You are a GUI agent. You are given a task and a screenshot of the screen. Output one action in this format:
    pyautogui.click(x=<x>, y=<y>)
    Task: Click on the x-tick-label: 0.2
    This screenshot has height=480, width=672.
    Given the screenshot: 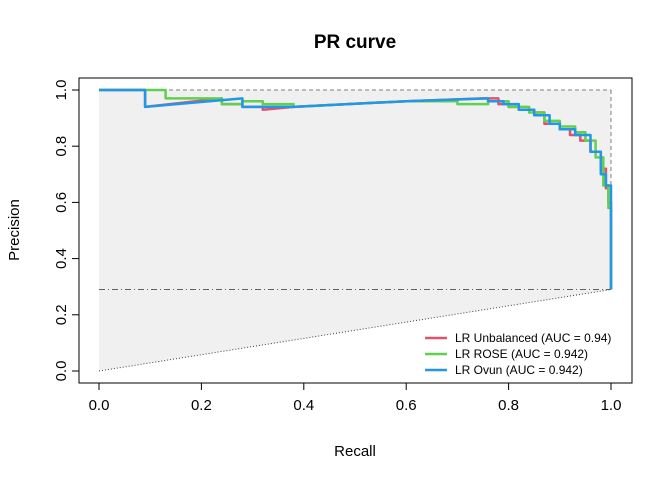 What is the action you would take?
    pyautogui.click(x=201, y=405)
    